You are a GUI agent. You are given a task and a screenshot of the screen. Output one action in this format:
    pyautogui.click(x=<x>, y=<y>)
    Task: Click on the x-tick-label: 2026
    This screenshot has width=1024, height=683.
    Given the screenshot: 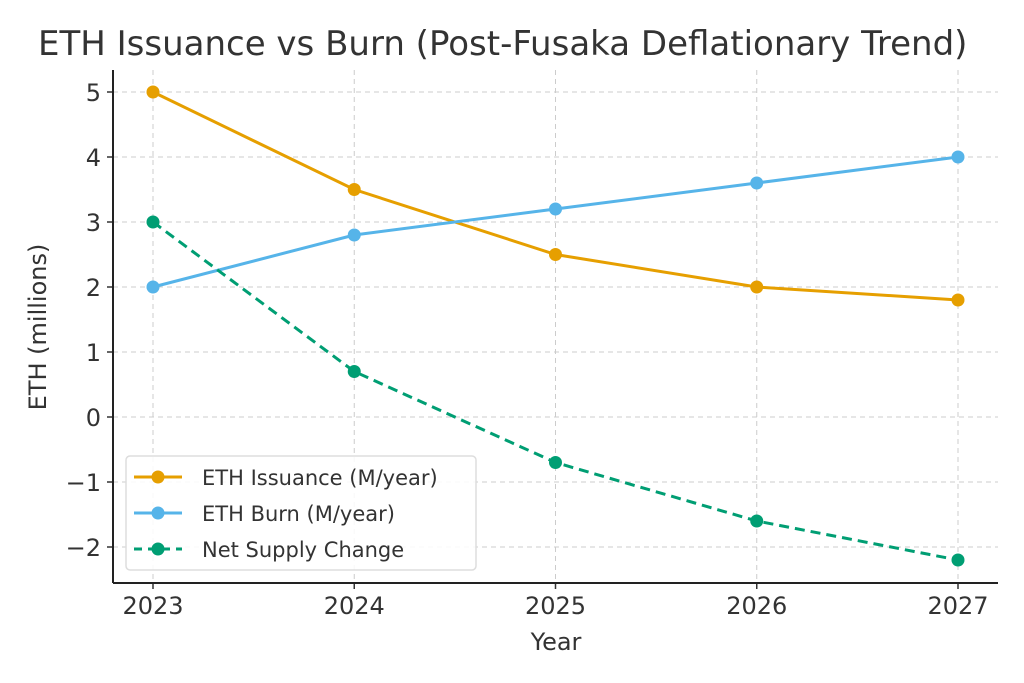 What is the action you would take?
    pyautogui.click(x=756, y=606)
    